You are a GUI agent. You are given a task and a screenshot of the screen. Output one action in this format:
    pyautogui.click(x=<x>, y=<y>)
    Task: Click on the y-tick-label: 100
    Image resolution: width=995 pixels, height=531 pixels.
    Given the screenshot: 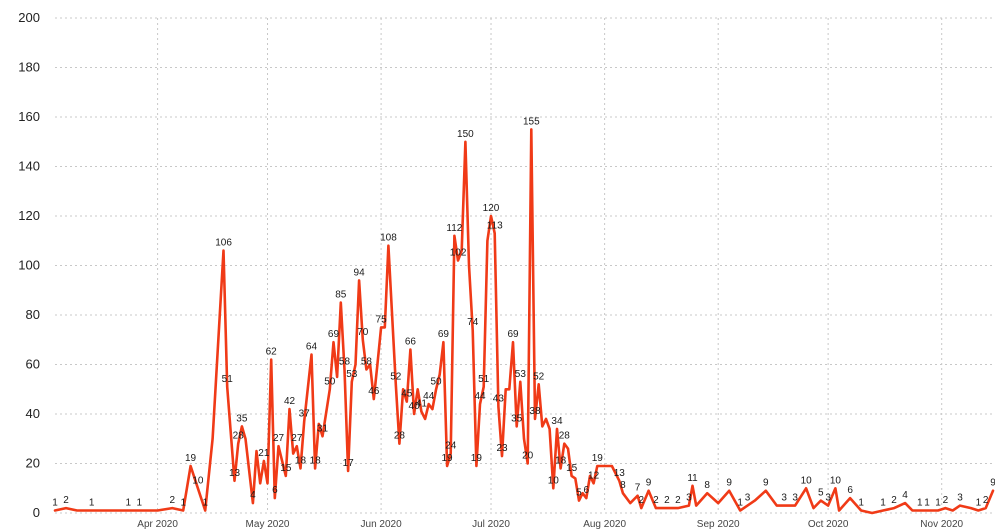 What is the action you would take?
    pyautogui.click(x=29, y=265)
    